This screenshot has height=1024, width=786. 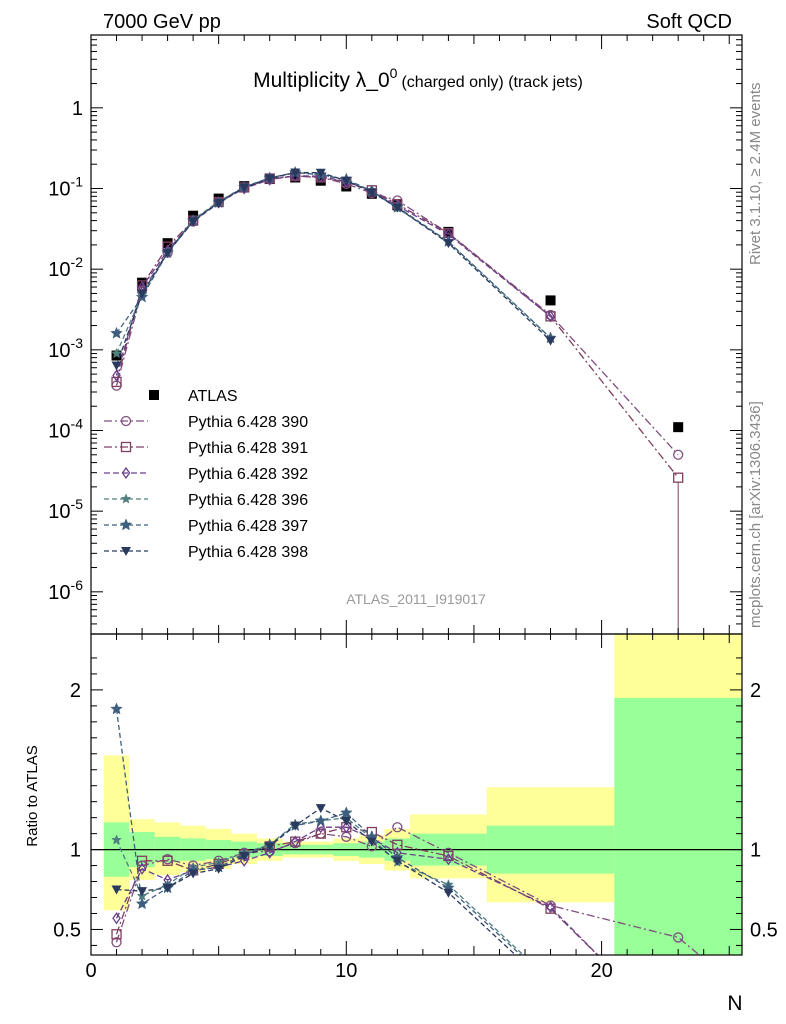 What do you see at coordinates (755, 174) in the screenshot?
I see `side-text-top: Rivet 3.1.10, ≥ 2.4M events` at bounding box center [755, 174].